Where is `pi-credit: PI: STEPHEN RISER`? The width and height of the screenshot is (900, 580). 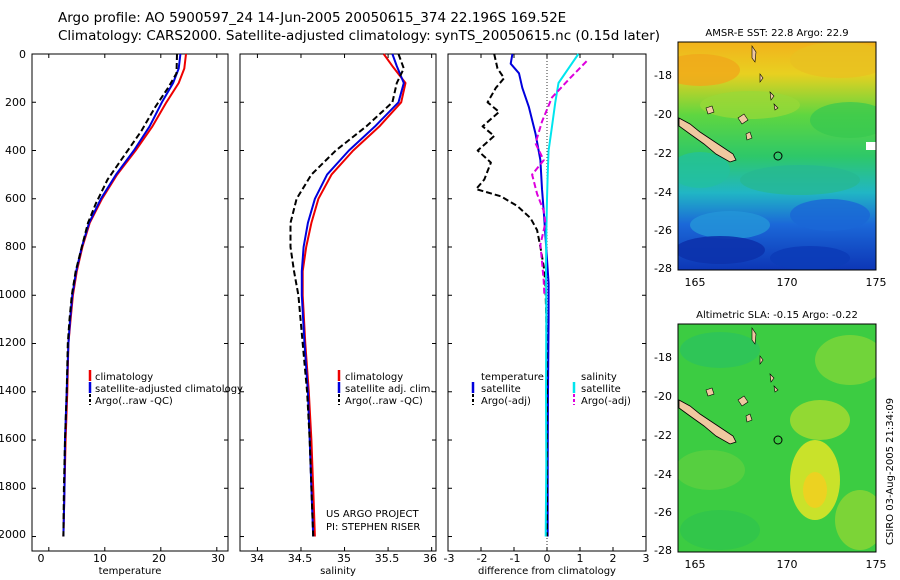
pi-credit: PI: STEPHEN RISER is located at coordinates (373, 527).